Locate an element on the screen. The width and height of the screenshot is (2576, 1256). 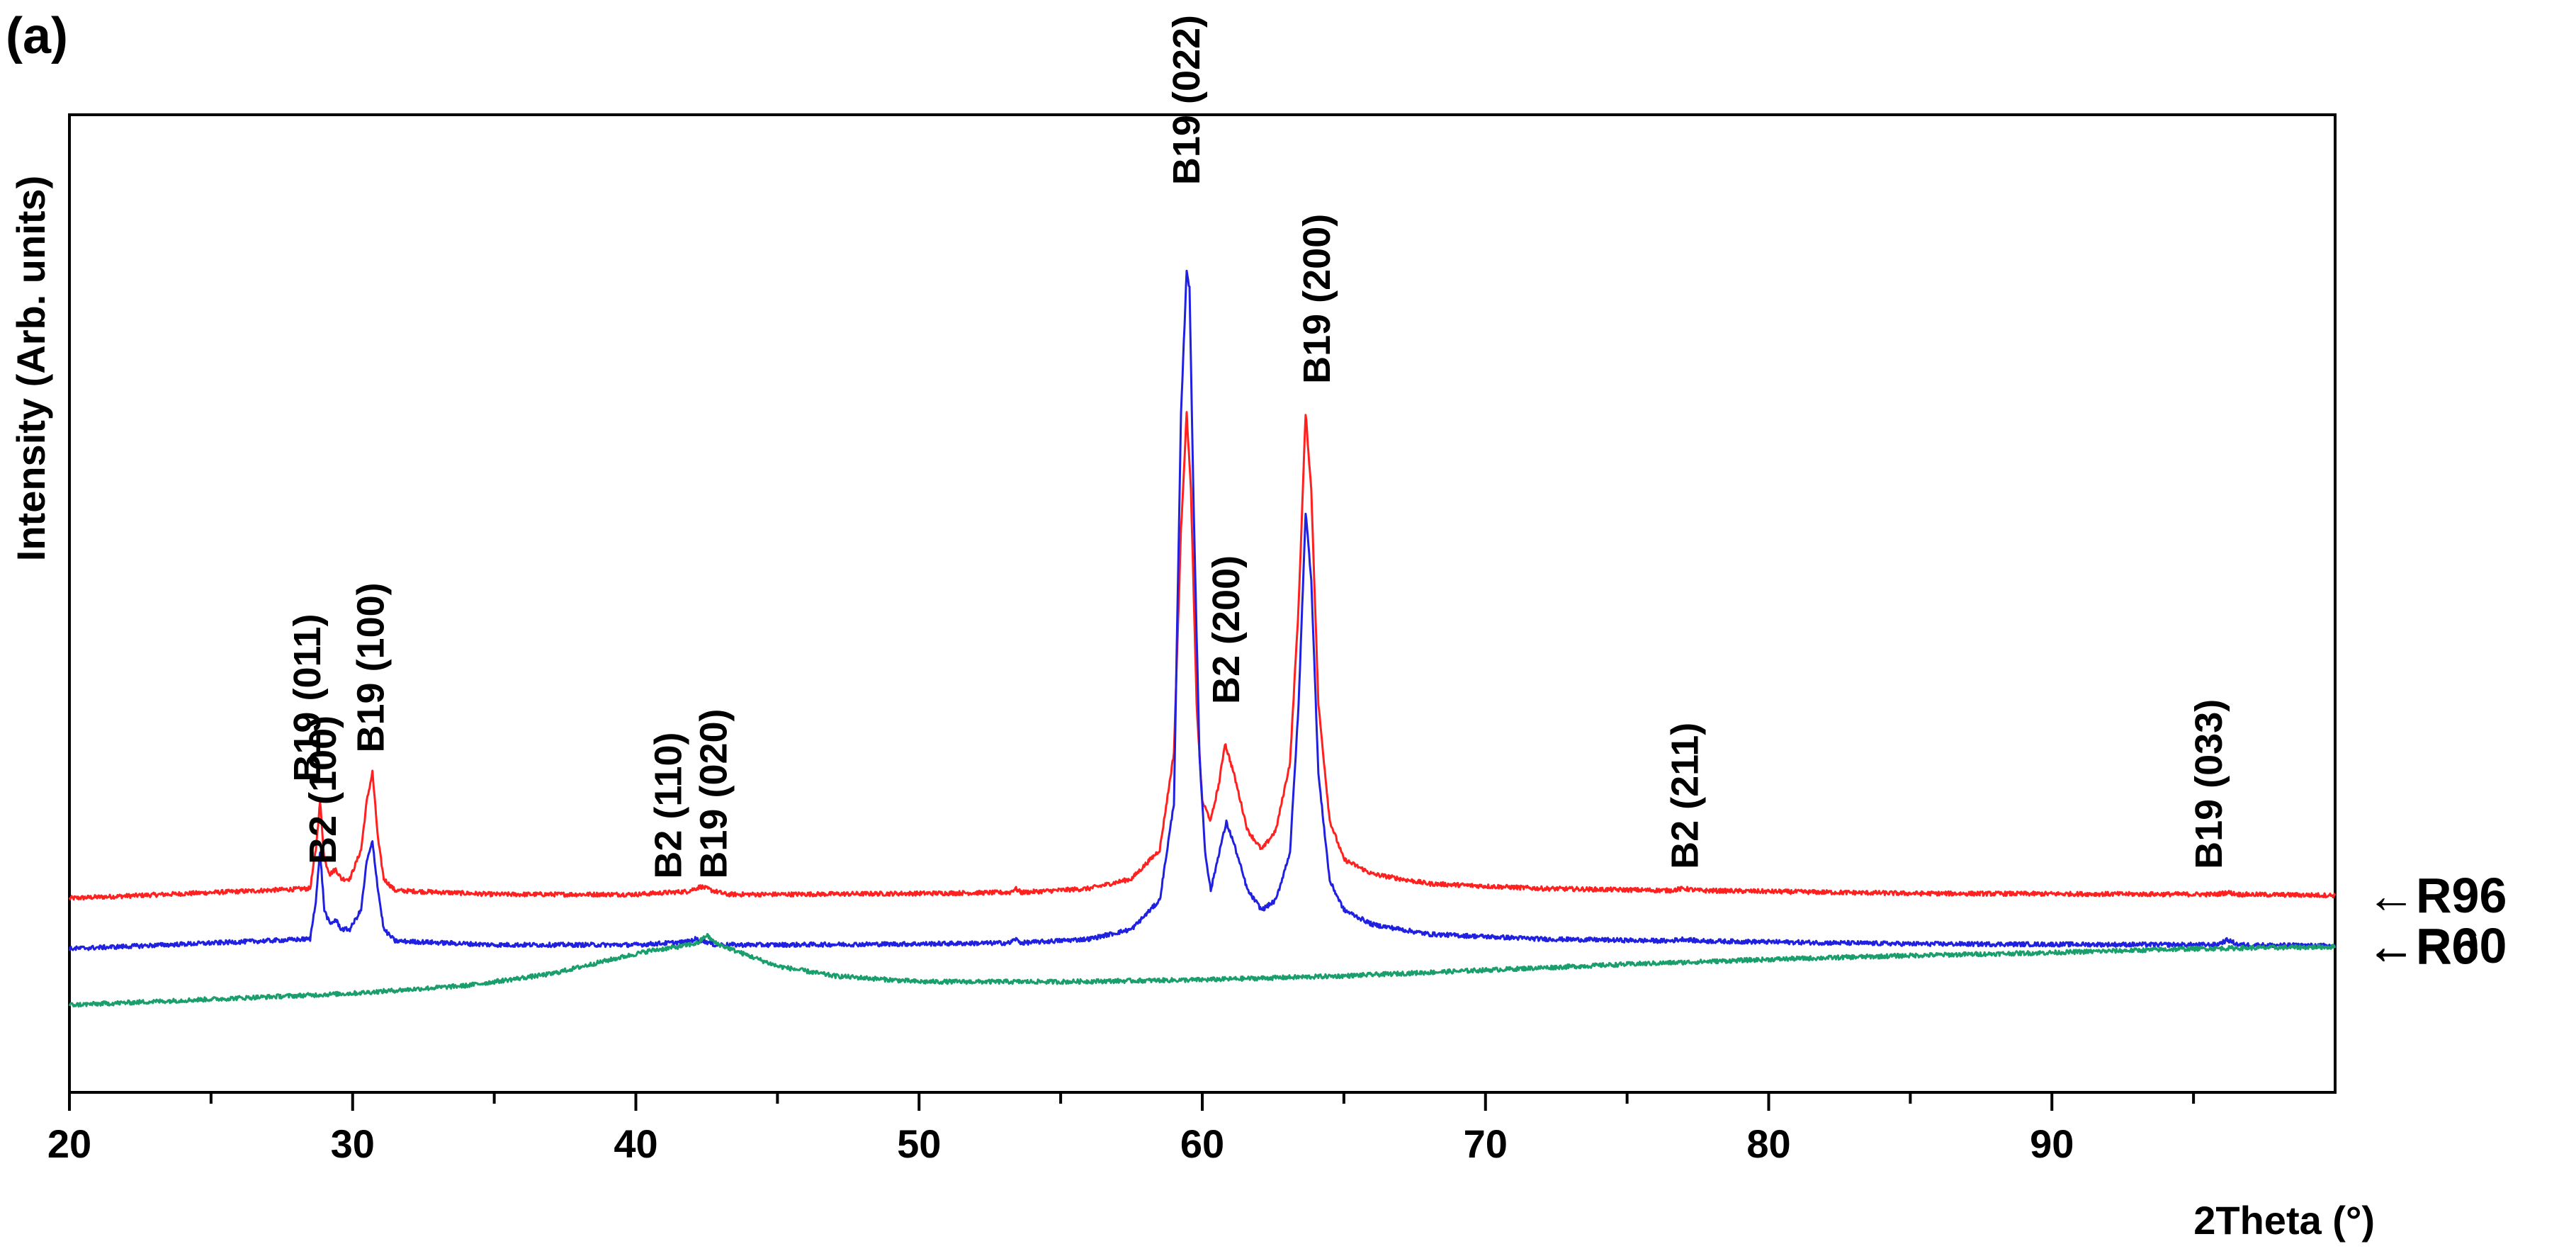
peak-annotation: B19 (100) is located at coordinates (371, 667).